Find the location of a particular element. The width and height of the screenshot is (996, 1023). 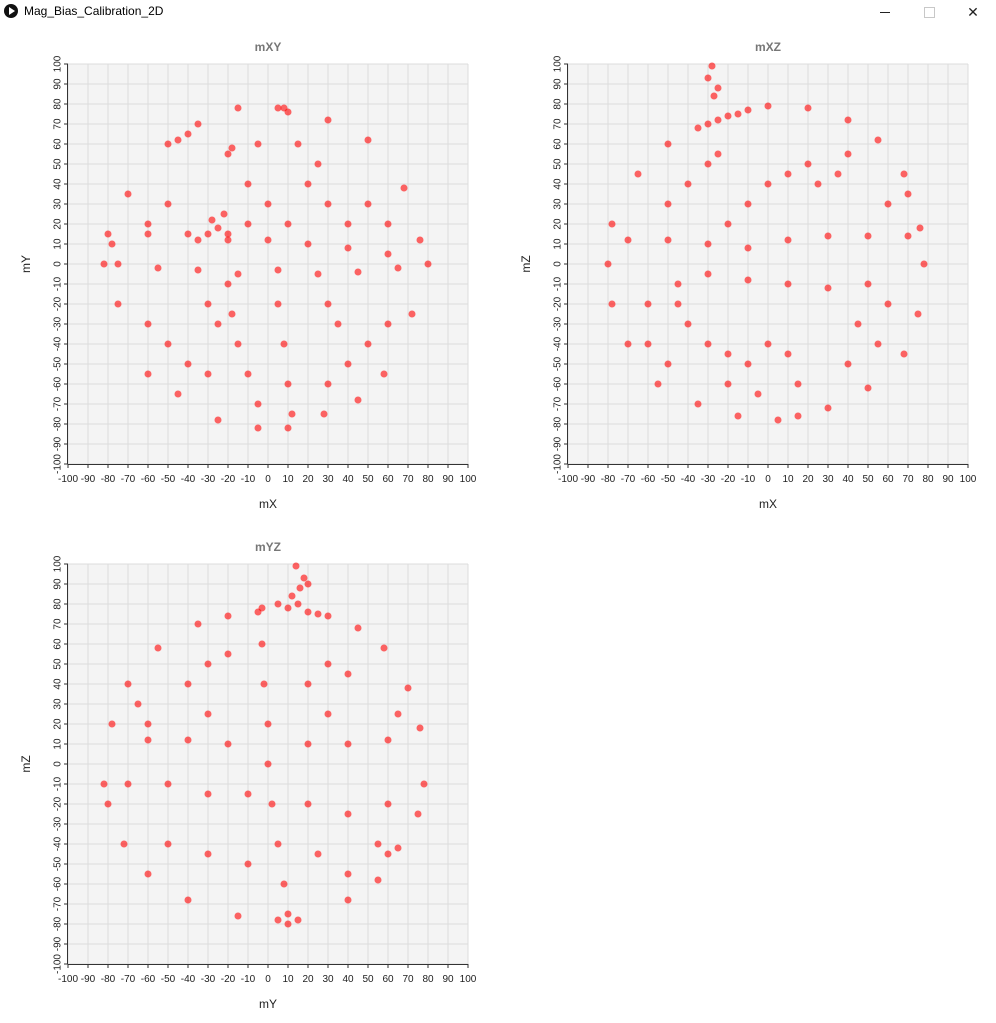

y-tick-label: -70 is located at coordinates (58, 403).